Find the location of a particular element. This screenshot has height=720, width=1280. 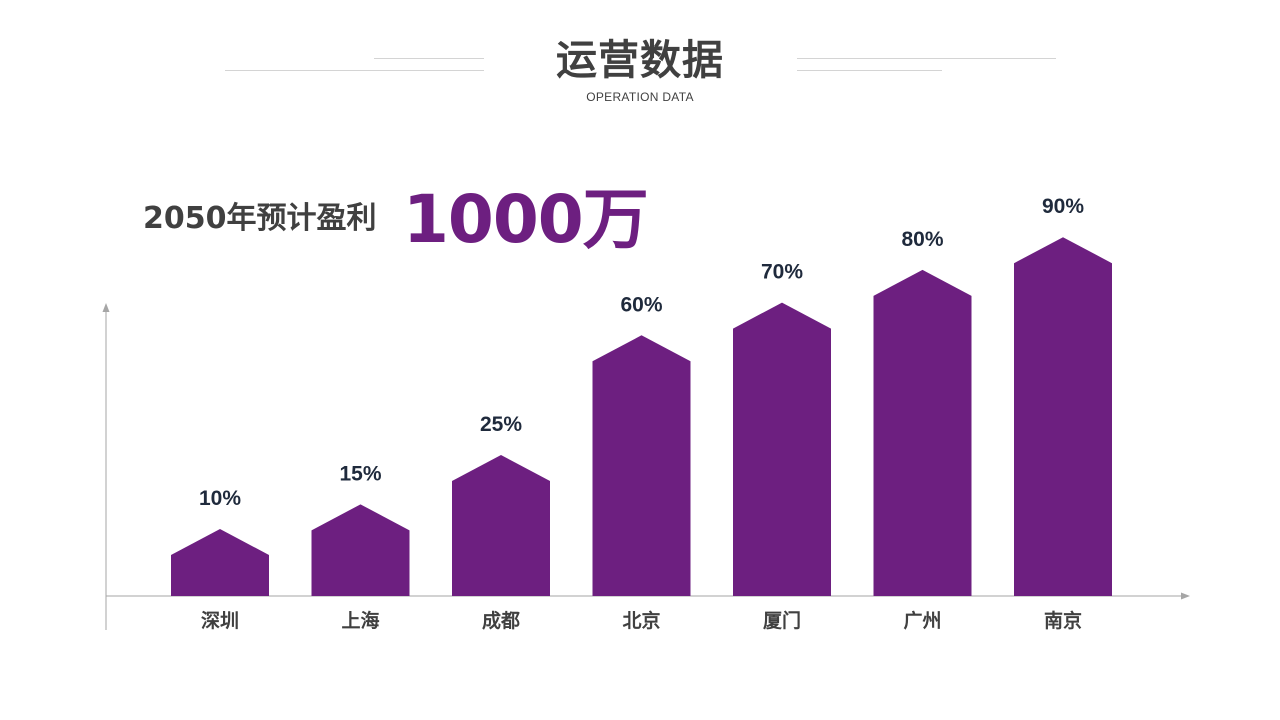

title-deco-line-left-short is located at coordinates (429, 58).